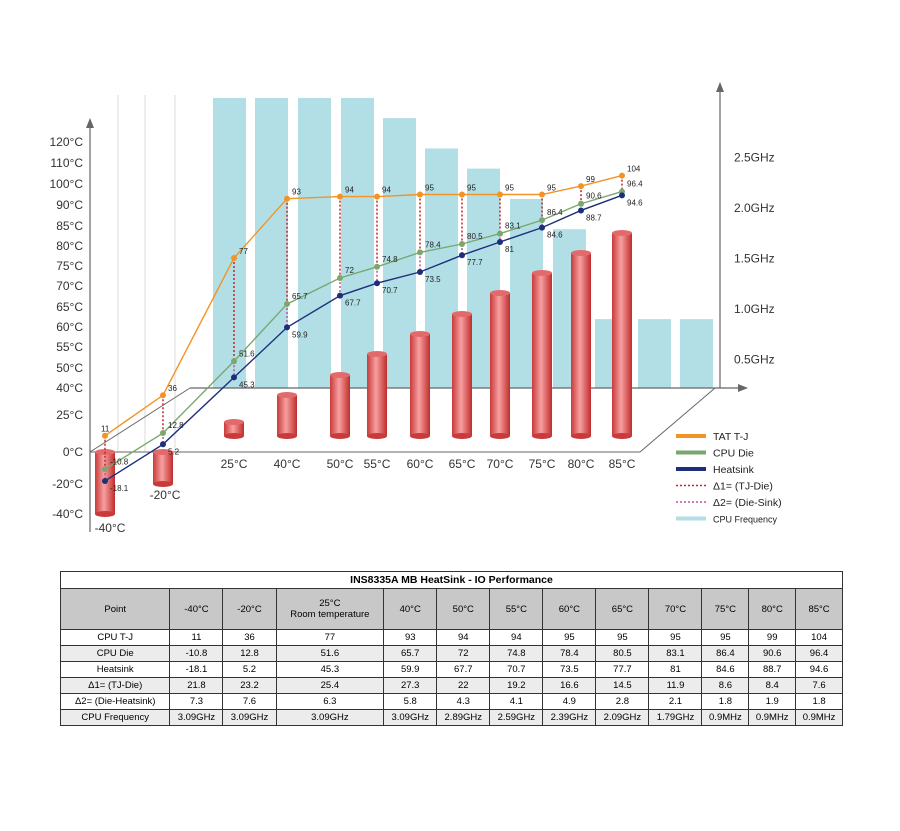 This screenshot has width=900, height=831. Describe the element at coordinates (119, 488) in the screenshot. I see `data-label: -18.1` at that location.